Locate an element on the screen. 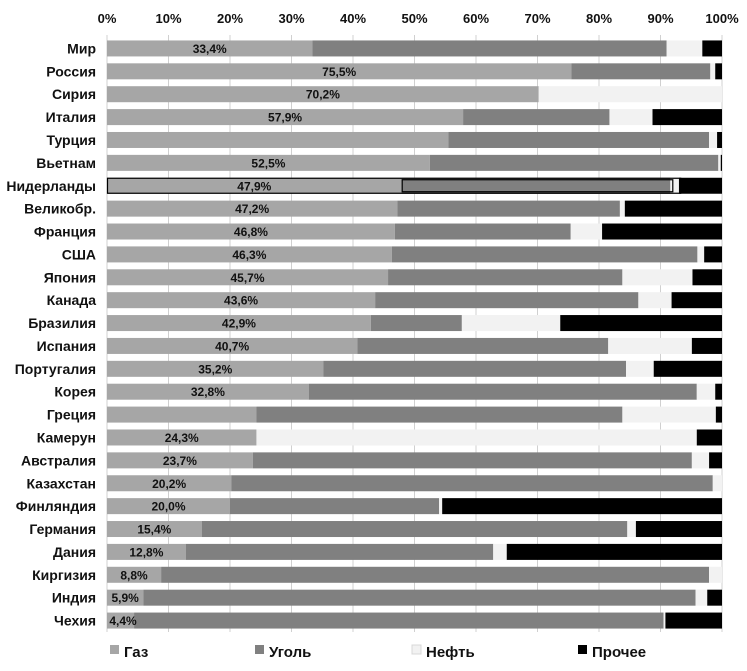  data-label: 32,8% is located at coordinates (208, 392).